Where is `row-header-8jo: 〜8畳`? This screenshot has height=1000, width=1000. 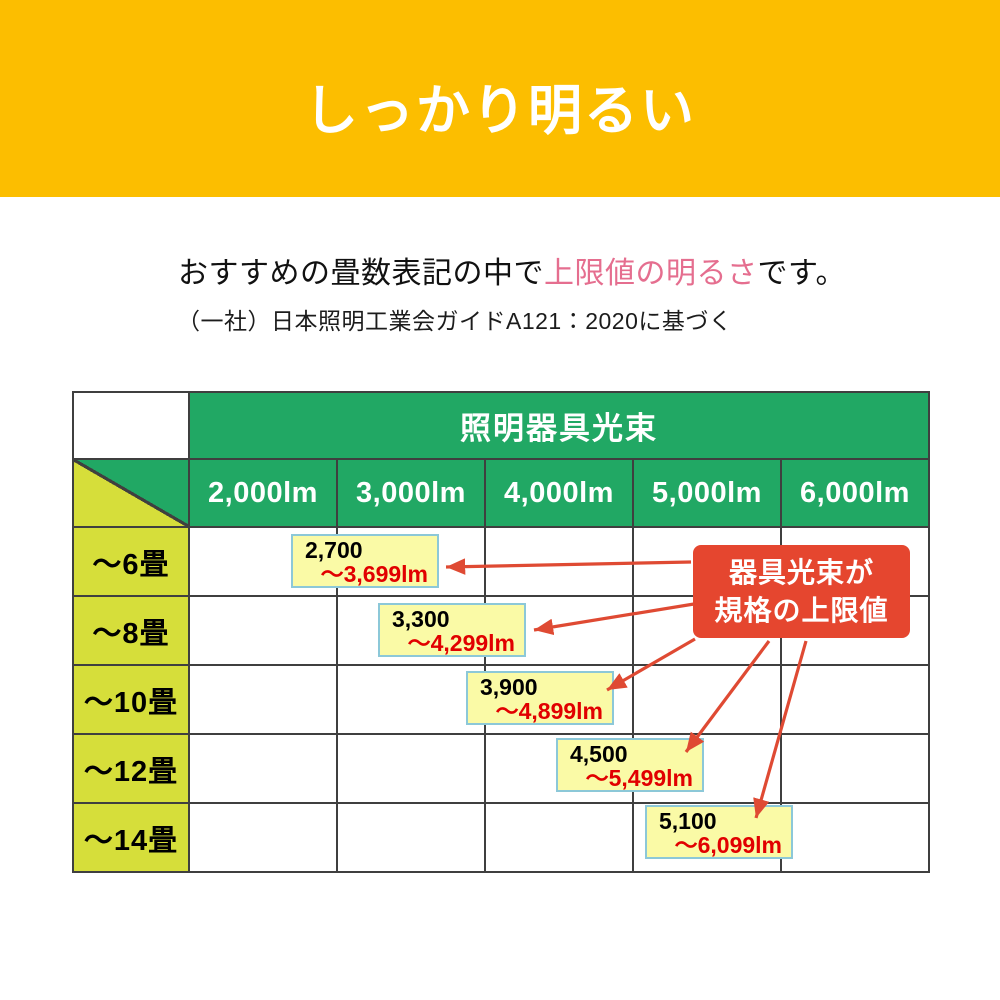 row-header-8jo: 〜8畳 is located at coordinates (131, 630).